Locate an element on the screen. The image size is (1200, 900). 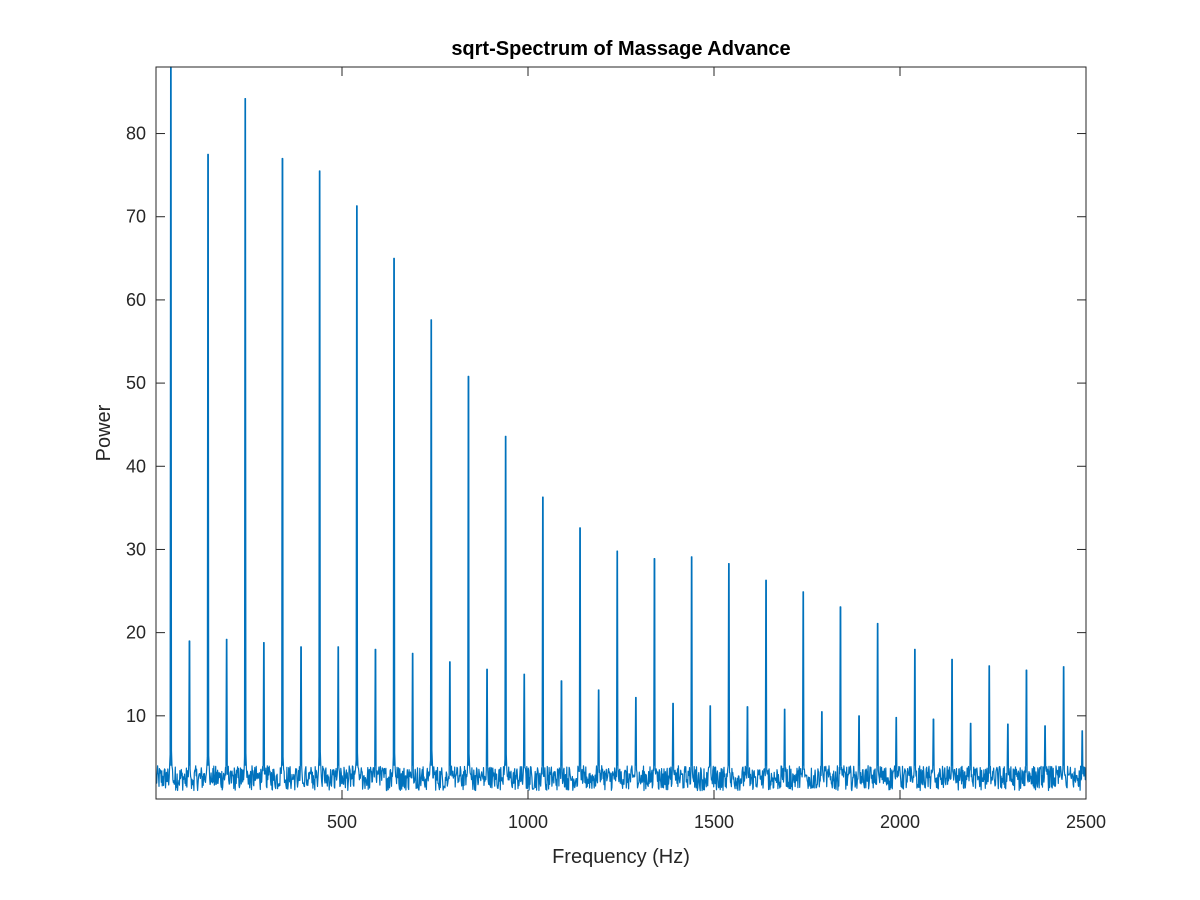
y-axis-title: Power is located at coordinates (104, 432).